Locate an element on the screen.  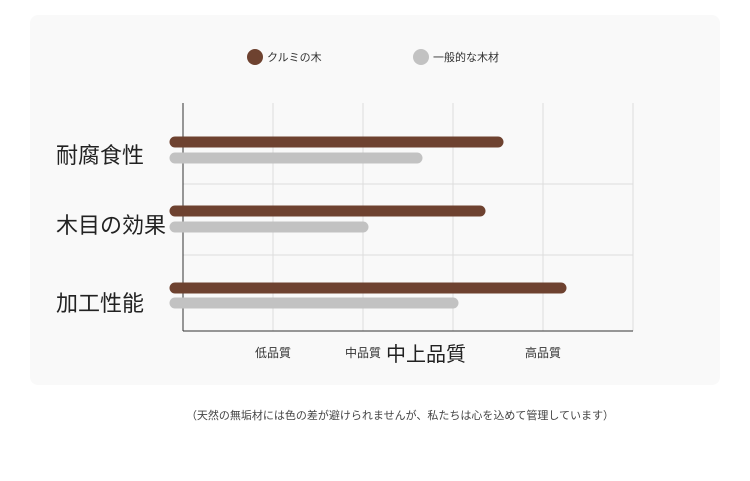
x-tick-label-upper-medium: 中上品質 is located at coordinates (426, 354).